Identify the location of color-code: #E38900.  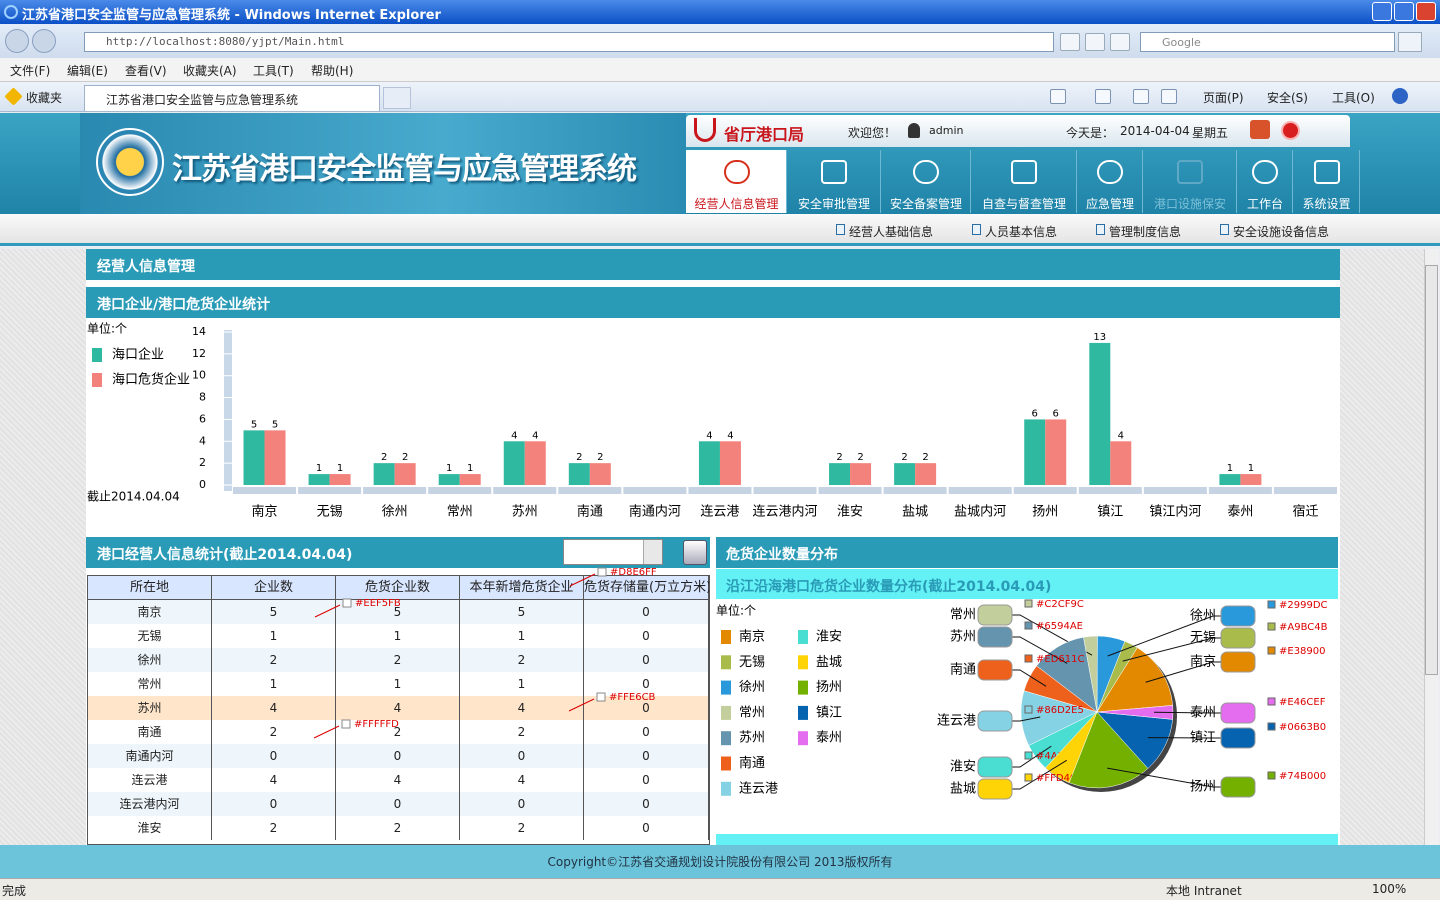
(1302, 651).